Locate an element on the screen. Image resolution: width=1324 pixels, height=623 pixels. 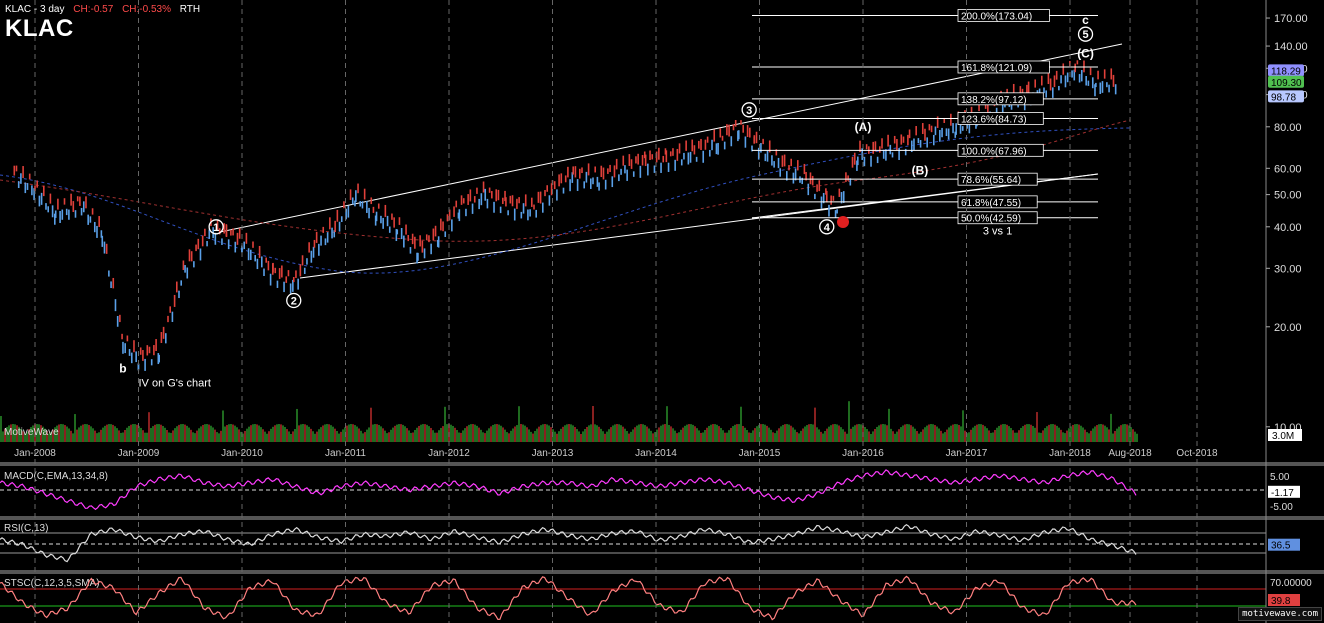
x-tick-label: Jan-2017 is located at coordinates (967, 453).